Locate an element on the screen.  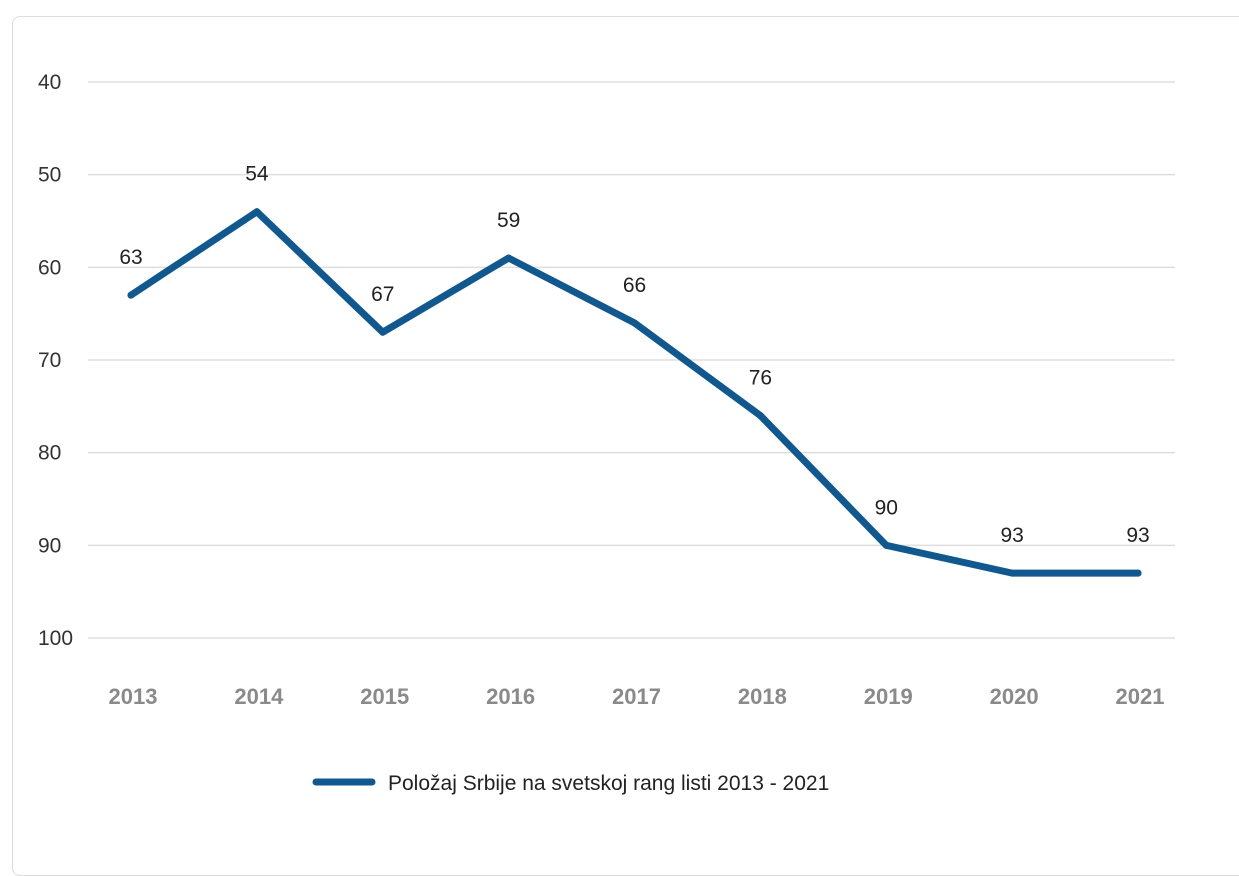
x-tick-label: 2017 is located at coordinates (636, 696).